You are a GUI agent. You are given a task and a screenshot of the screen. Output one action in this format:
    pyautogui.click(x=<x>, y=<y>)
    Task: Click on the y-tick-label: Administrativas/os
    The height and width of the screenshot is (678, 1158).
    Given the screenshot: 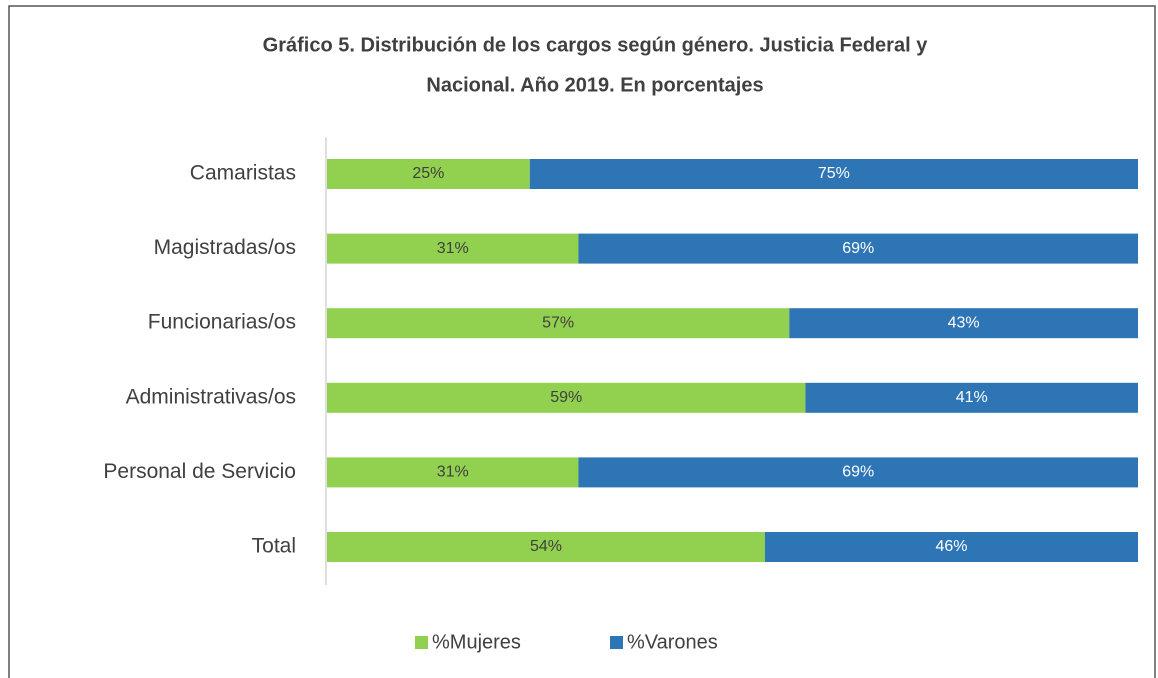 What is the action you would take?
    pyautogui.click(x=211, y=396)
    